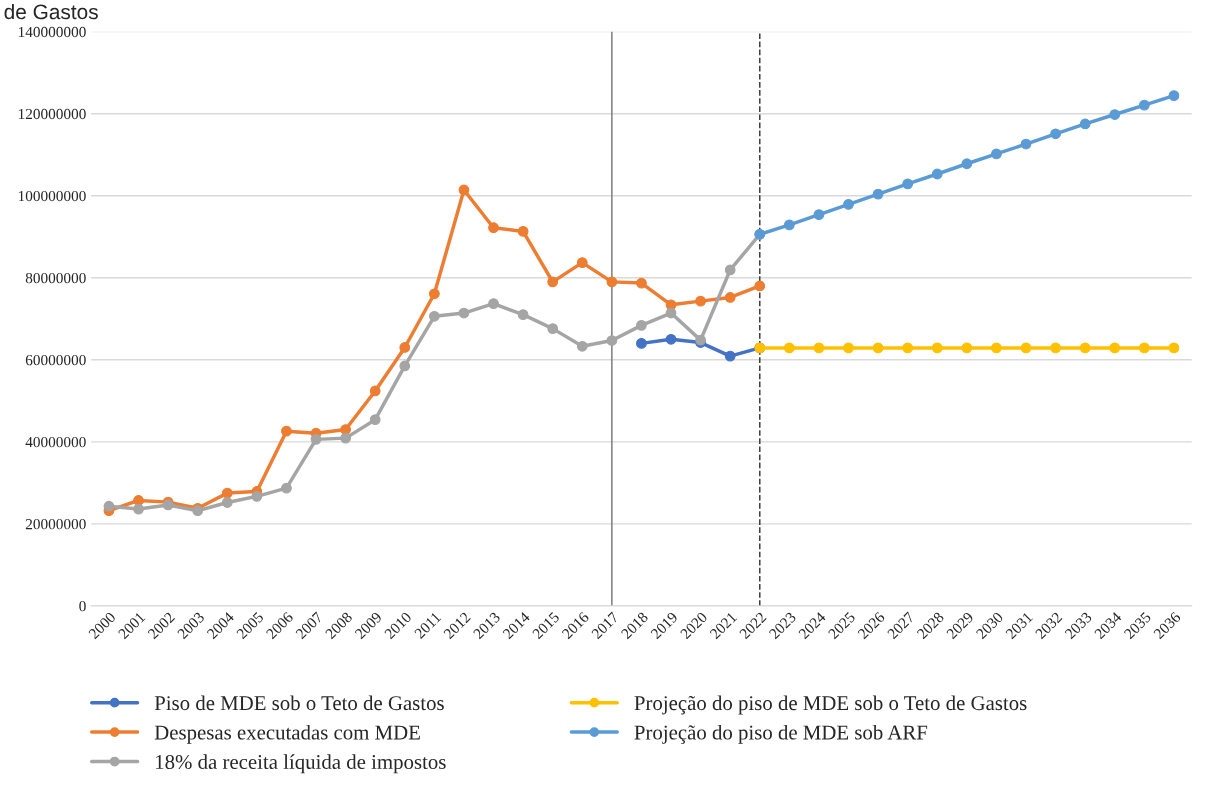  What do you see at coordinates (82, 606) in the screenshot?
I see `y-tick-label: 0` at bounding box center [82, 606].